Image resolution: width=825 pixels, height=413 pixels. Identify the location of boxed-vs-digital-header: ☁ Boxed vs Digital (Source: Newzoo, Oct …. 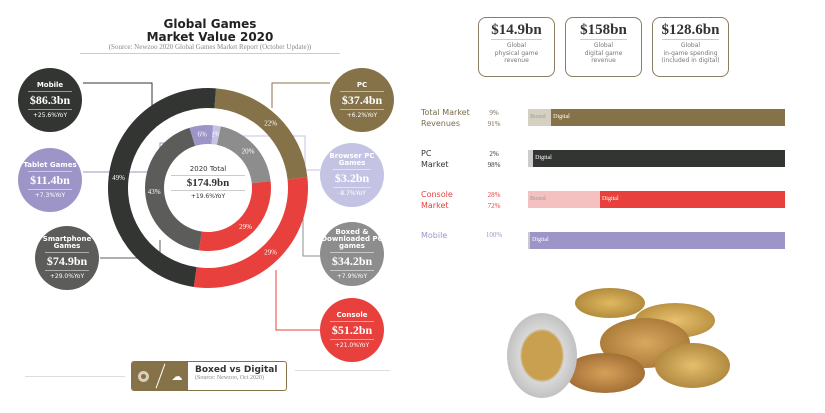
(209, 376).